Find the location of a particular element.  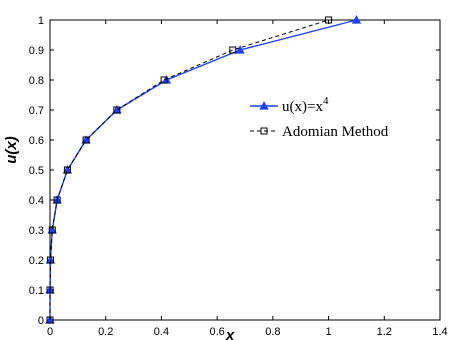

y-tick-label: 0.5 is located at coordinates (36, 171).